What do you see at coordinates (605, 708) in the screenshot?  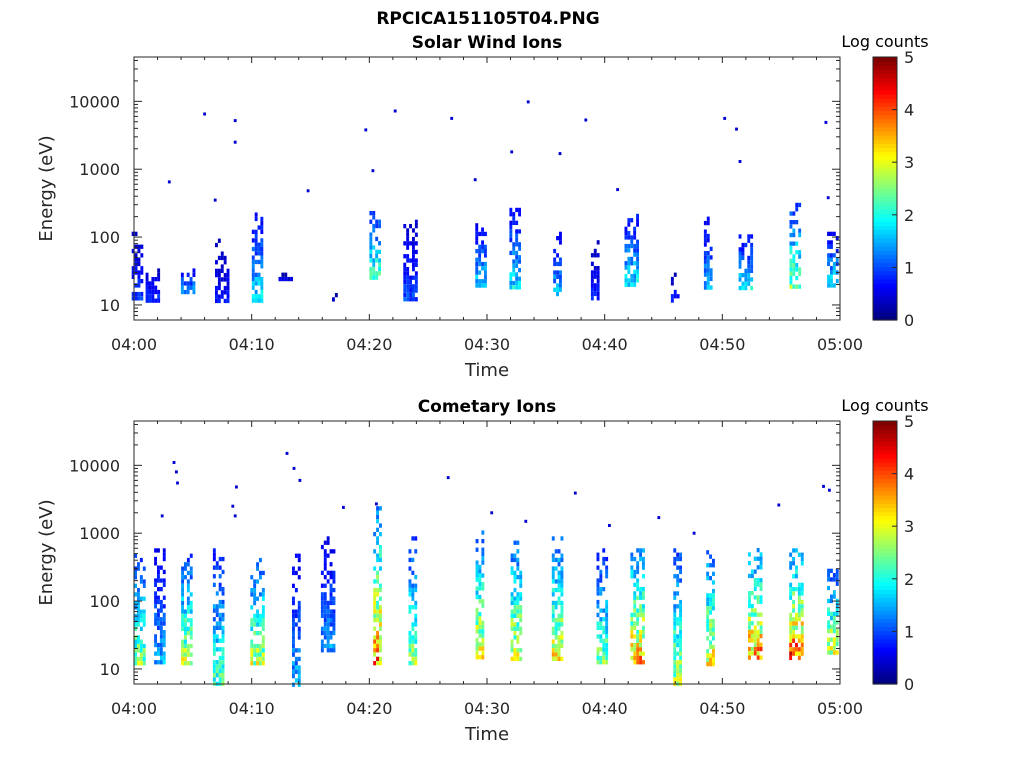 I see `x-tick-label: 04:40` at bounding box center [605, 708].